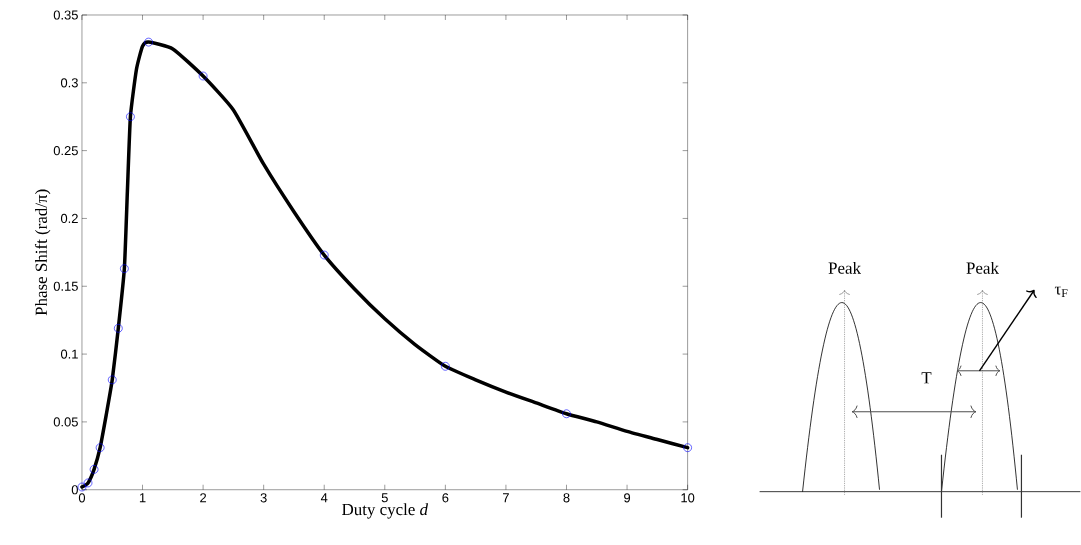 This screenshot has width=1081, height=545. I want to click on y-tick-label: 0.1, so click(69, 354).